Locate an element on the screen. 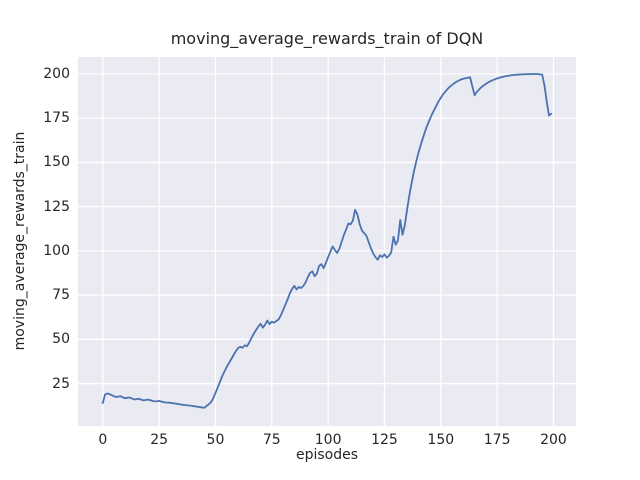 The image size is (640, 480). y-tick-label: 50 is located at coordinates (61, 339).